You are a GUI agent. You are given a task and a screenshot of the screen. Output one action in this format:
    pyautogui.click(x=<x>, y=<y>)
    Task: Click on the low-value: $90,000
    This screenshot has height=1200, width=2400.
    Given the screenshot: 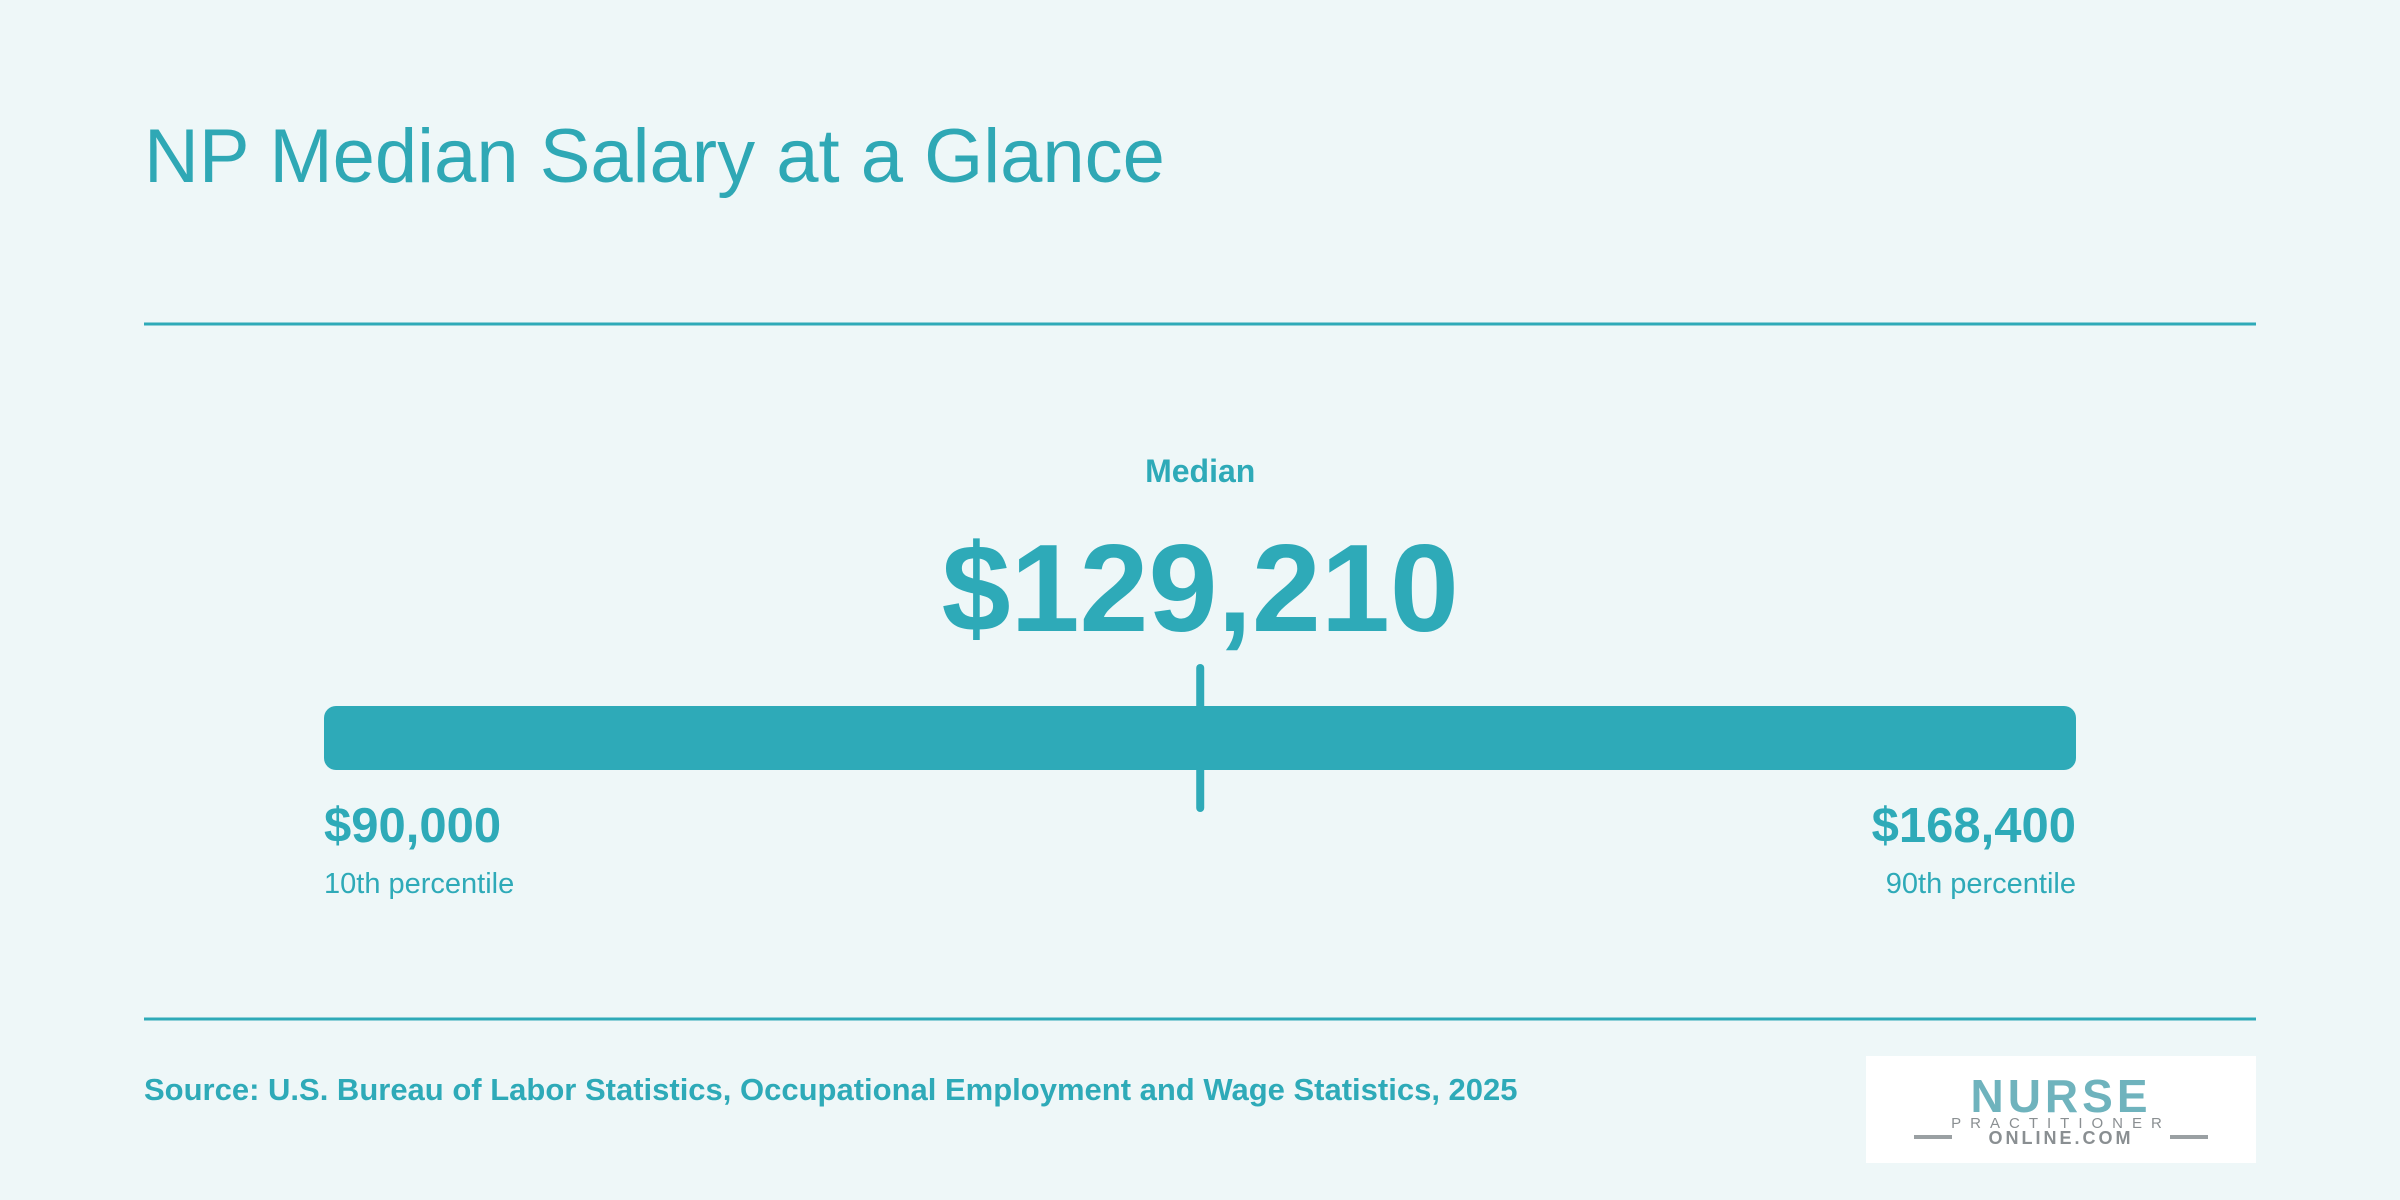 What is the action you would take?
    pyautogui.click(x=412, y=826)
    